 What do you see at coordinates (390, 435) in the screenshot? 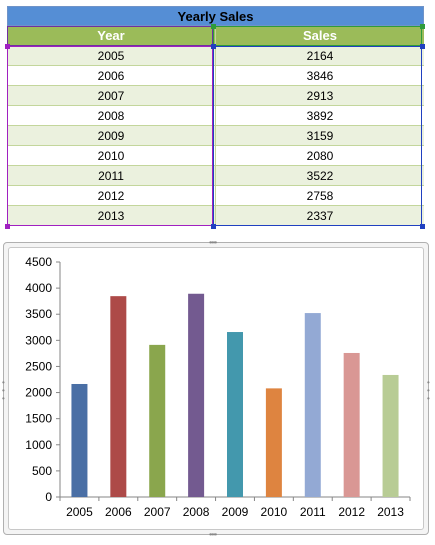
I see `bar-2013` at bounding box center [390, 435].